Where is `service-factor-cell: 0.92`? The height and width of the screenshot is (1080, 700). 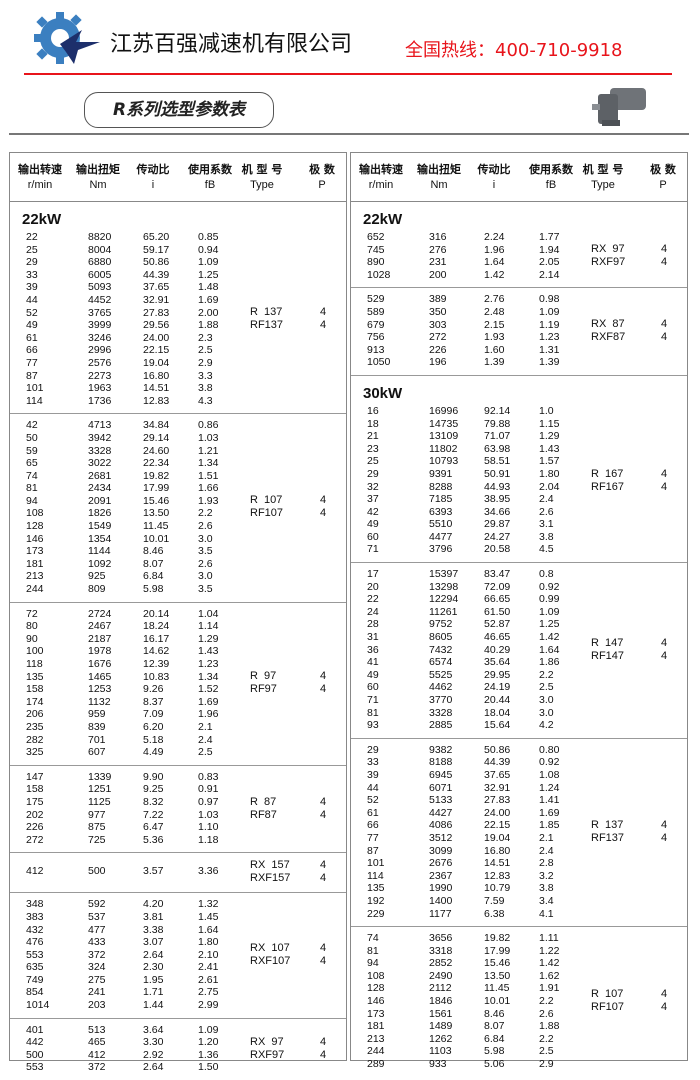
service-factor-cell: 0.92 is located at coordinates (549, 586).